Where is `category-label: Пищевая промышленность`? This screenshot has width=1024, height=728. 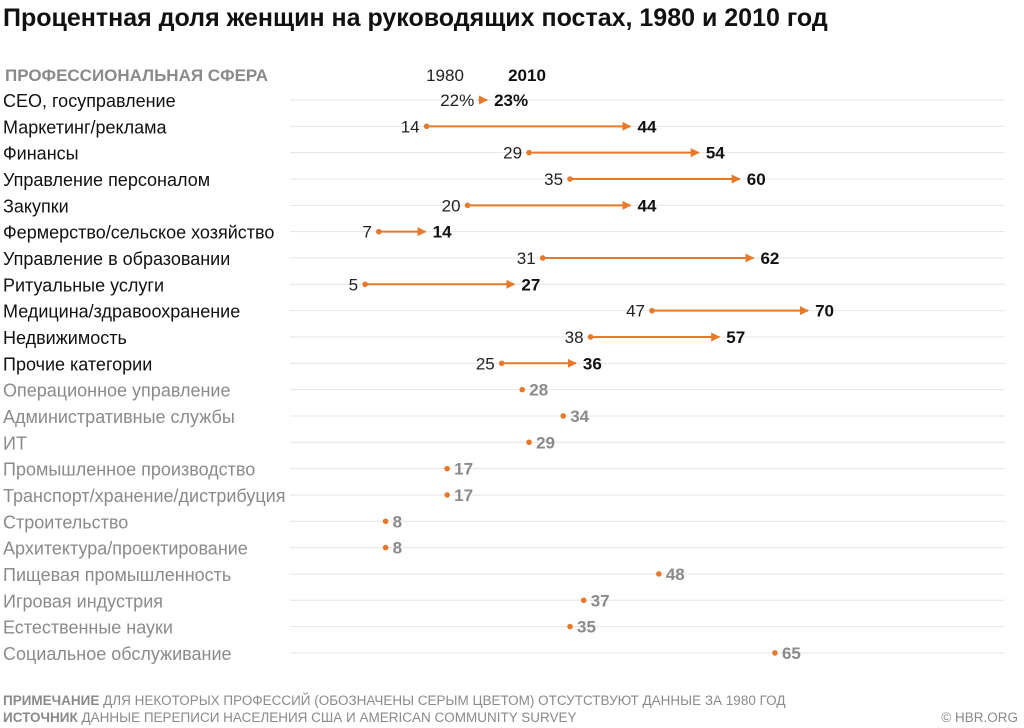
category-label: Пищевая промышленность is located at coordinates (117, 575).